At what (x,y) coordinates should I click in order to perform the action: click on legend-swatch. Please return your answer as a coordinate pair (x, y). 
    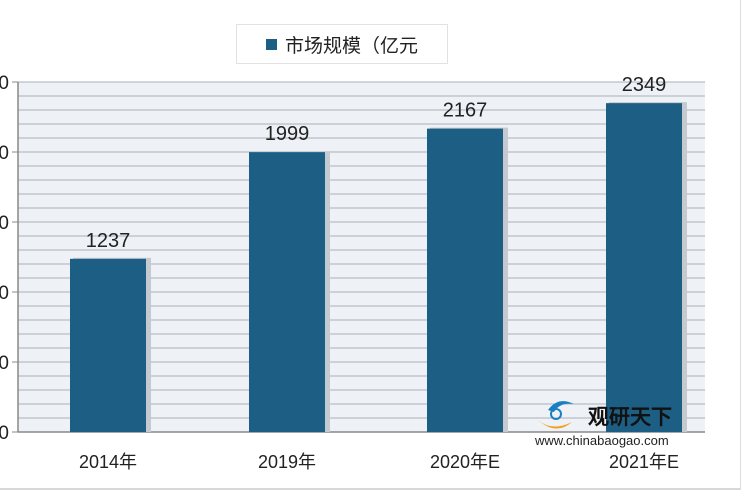
    Looking at the image, I should click on (271, 44).